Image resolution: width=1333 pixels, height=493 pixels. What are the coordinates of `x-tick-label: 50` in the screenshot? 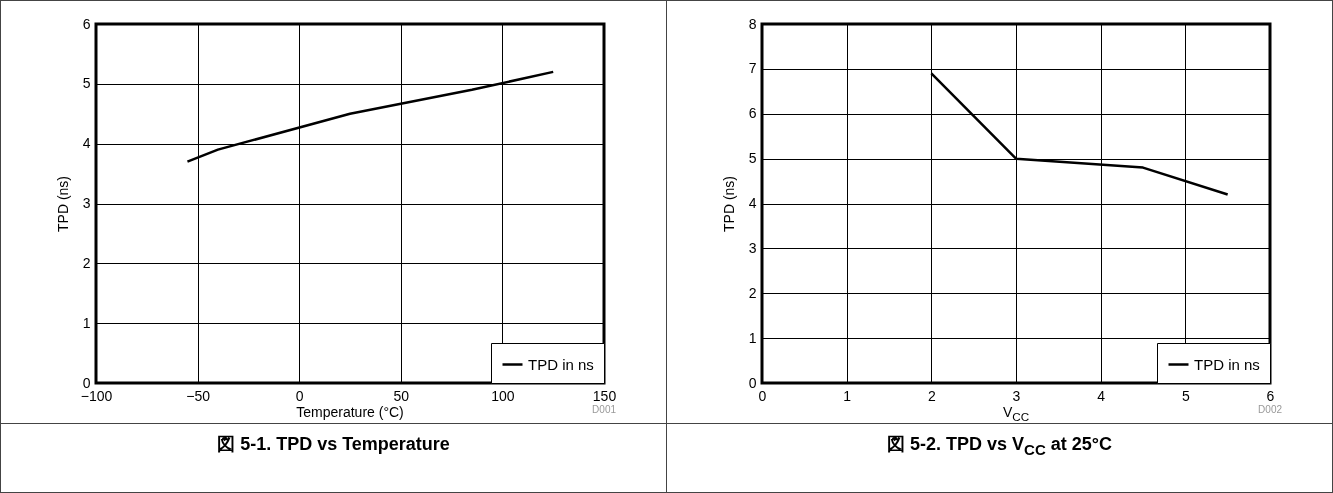 It's located at (401, 395).